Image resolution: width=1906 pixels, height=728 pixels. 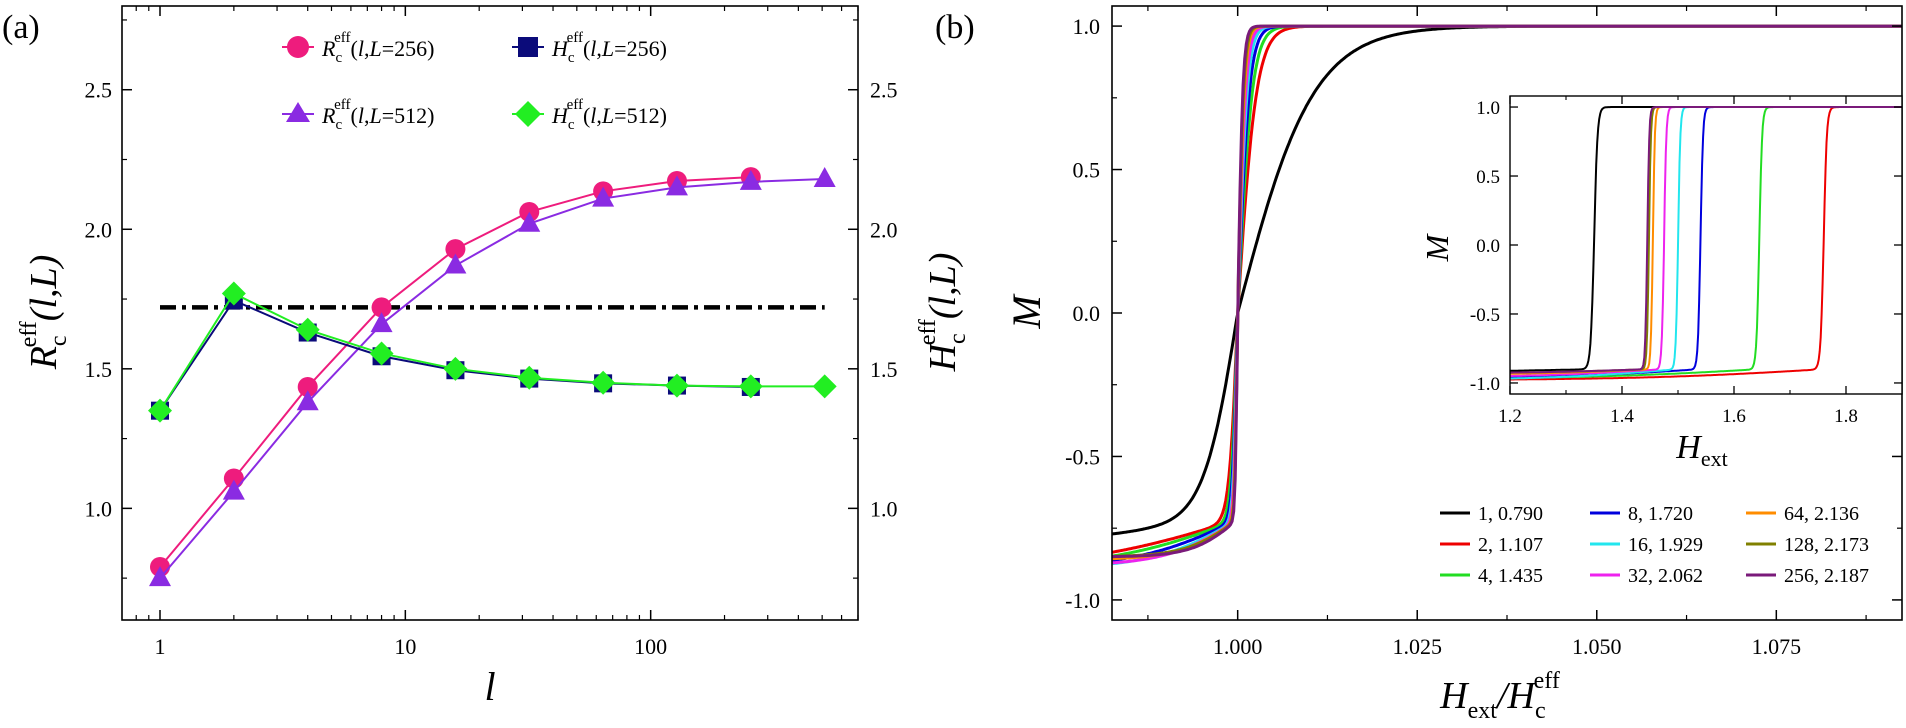 I want to click on inset-tick-labels: 1.2 1.4 1.6 1.8 -1.0 -0.5 0.0 0.5 1.0, so click(x=1664, y=262).